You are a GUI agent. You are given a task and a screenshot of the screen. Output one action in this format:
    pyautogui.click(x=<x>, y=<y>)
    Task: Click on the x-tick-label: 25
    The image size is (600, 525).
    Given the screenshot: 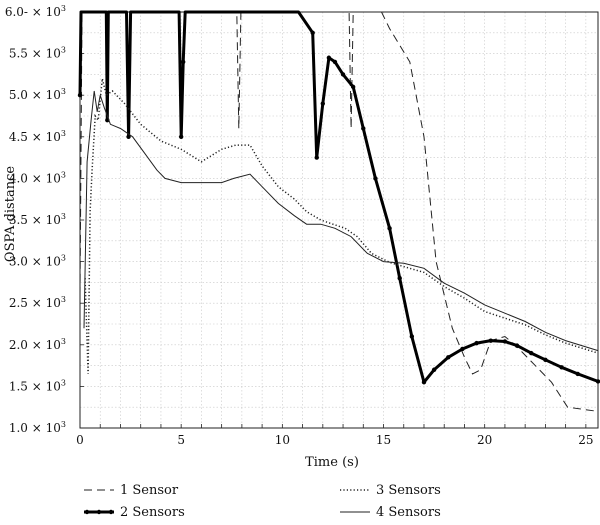 What is the action you would take?
    pyautogui.click(x=585, y=440)
    